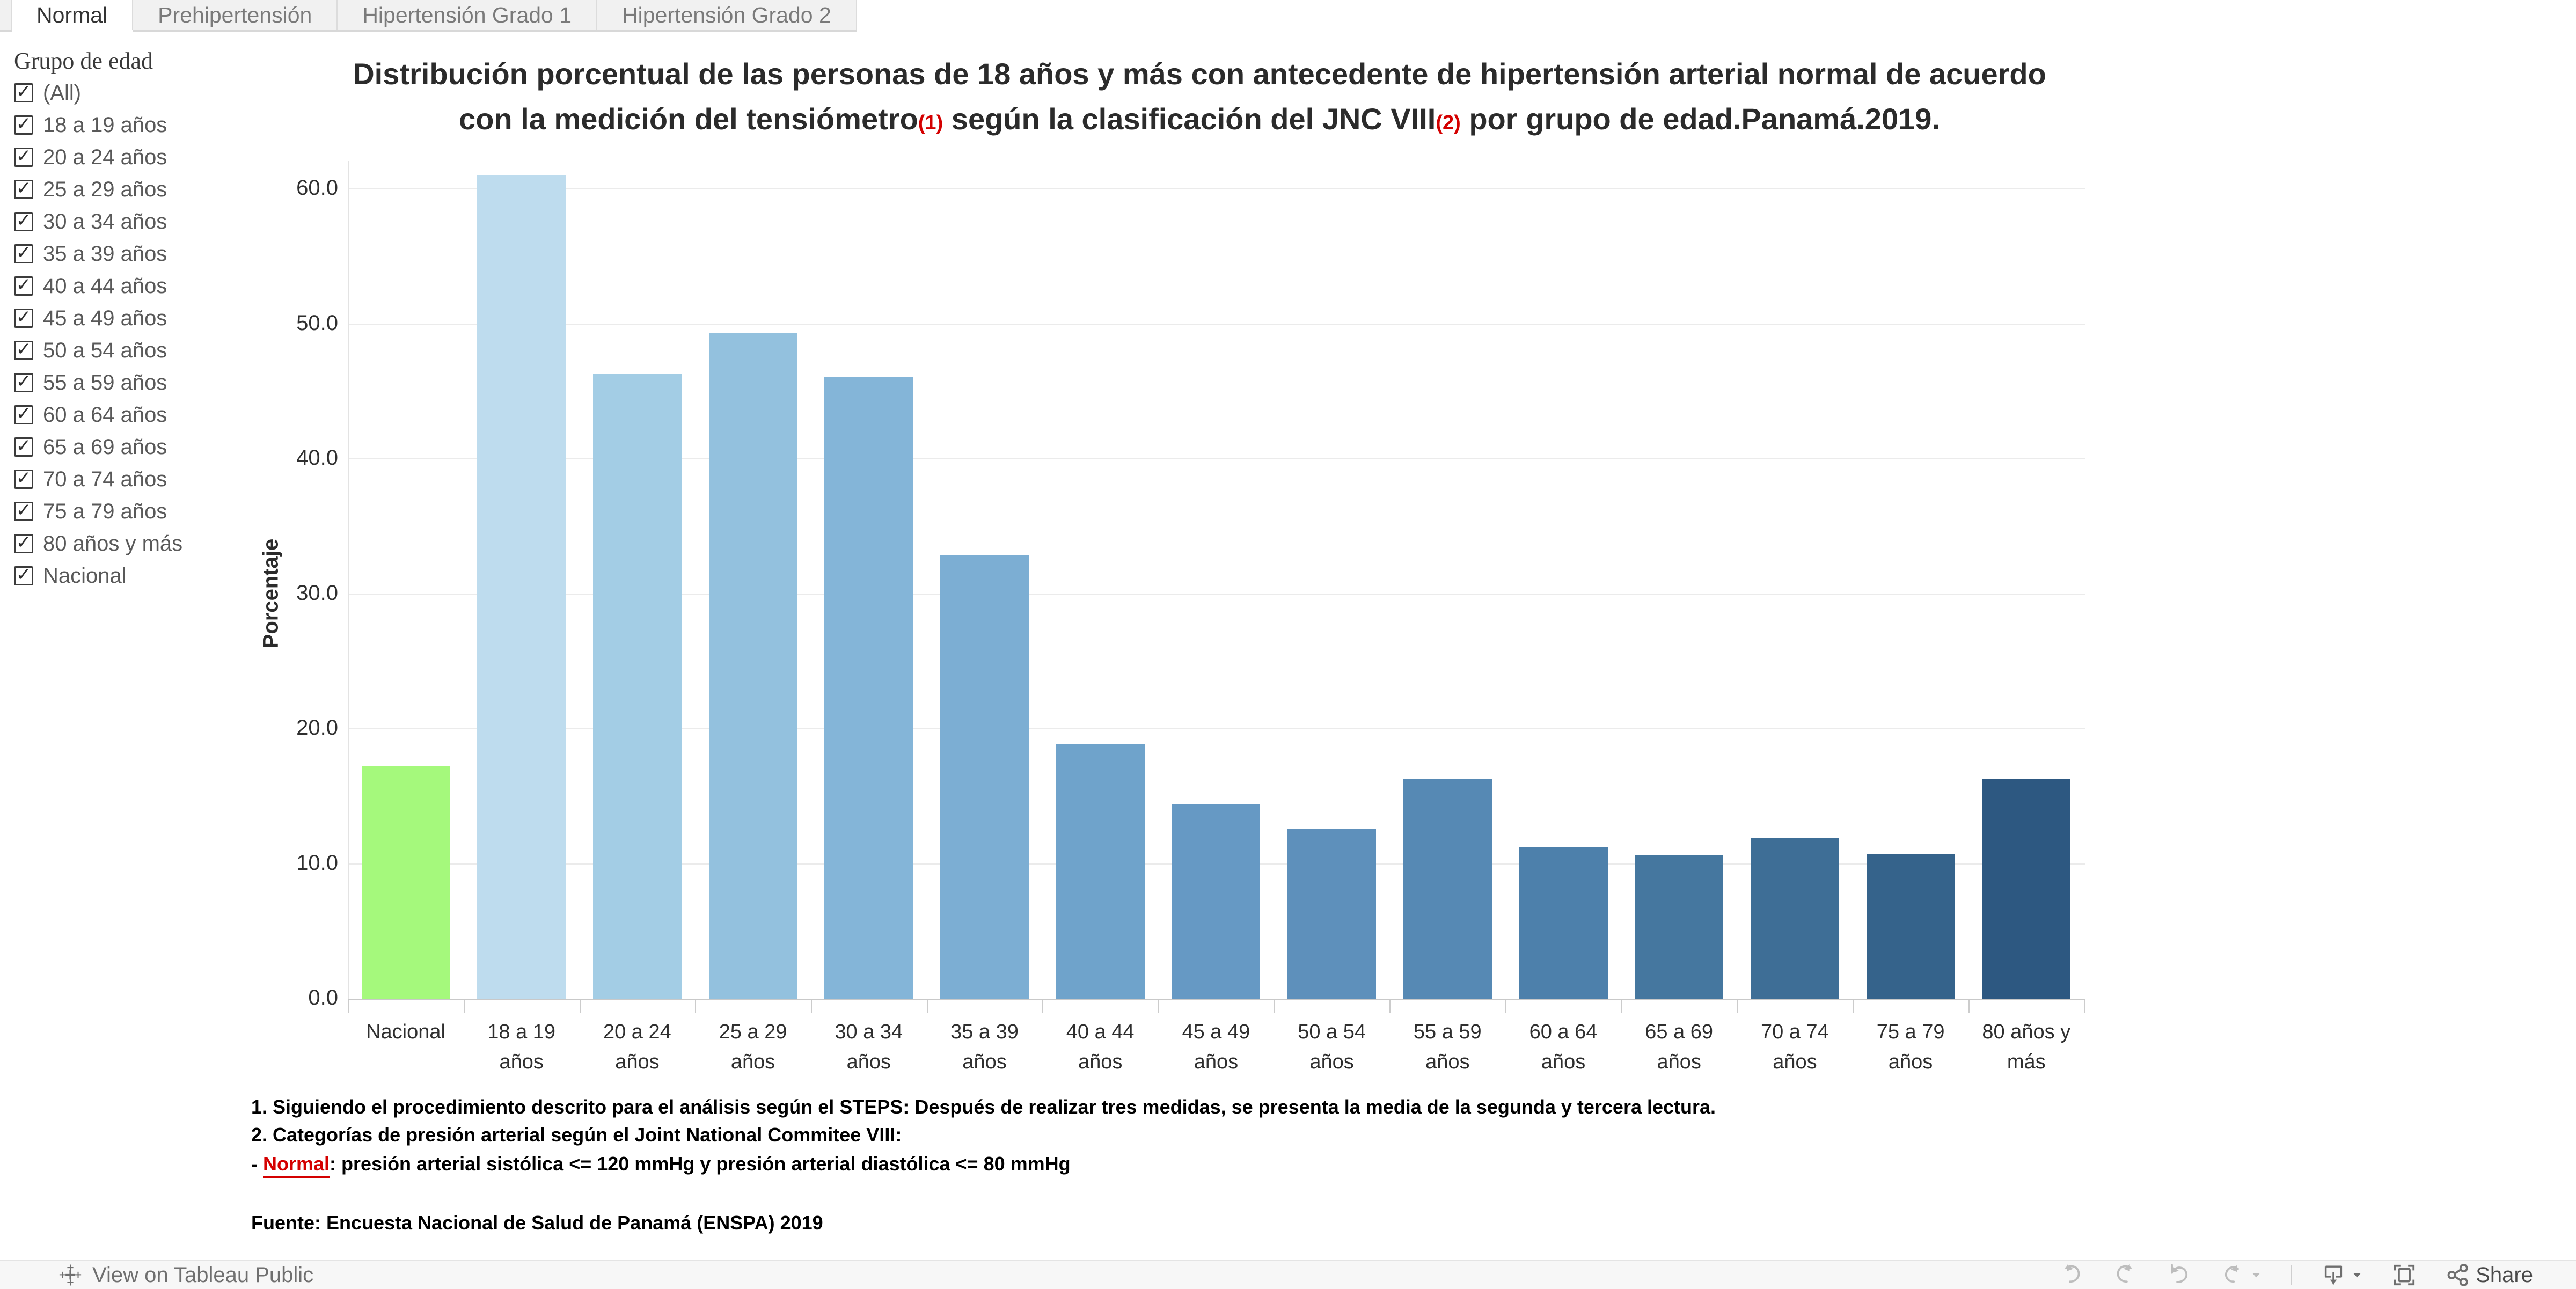 The image size is (2576, 1289). I want to click on undo-icon, so click(2071, 1275).